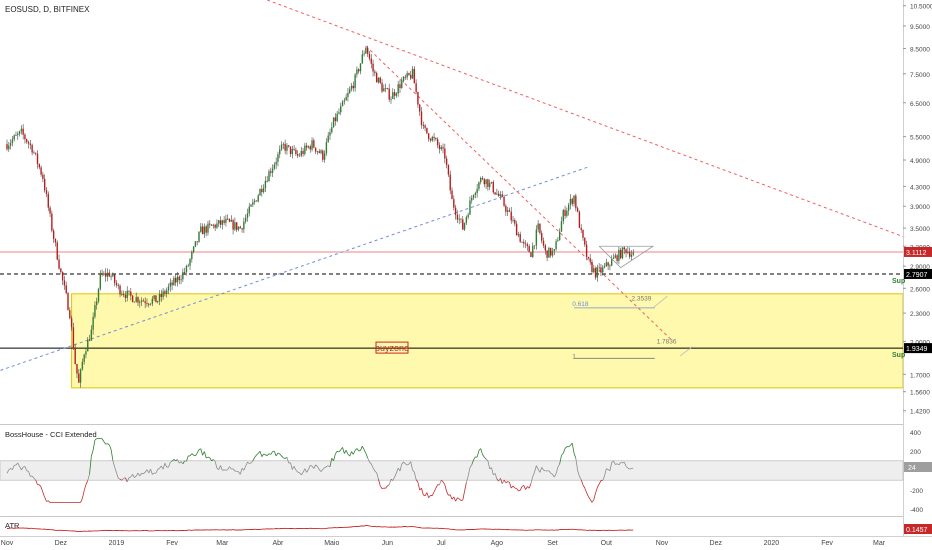  What do you see at coordinates (667, 341) in the screenshot?
I see `annotation-2: 1.7836` at bounding box center [667, 341].